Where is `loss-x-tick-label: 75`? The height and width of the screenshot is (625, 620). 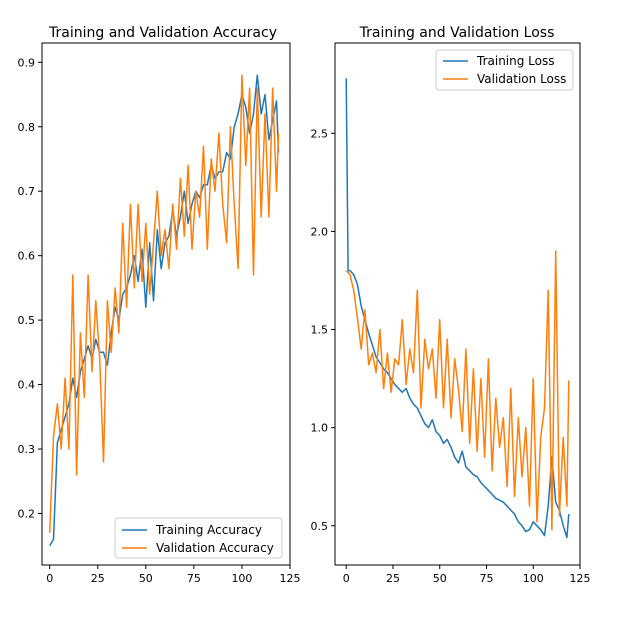 loss-x-tick-label: 75 is located at coordinates (486, 578).